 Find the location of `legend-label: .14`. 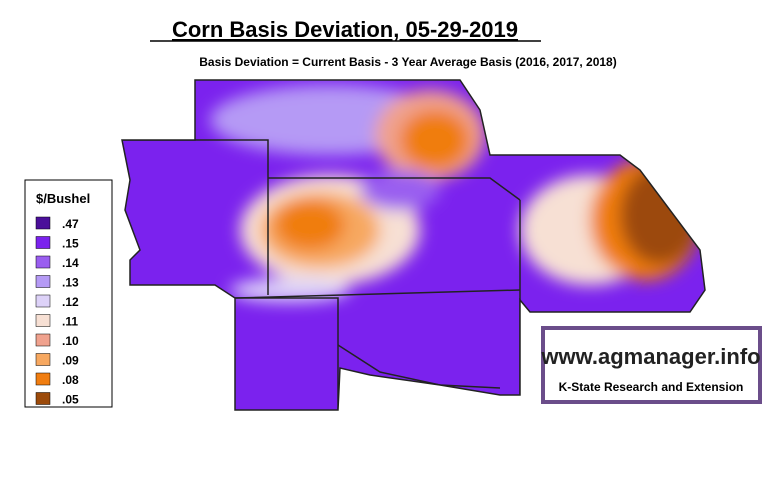

legend-label: .14 is located at coordinates (70, 263).